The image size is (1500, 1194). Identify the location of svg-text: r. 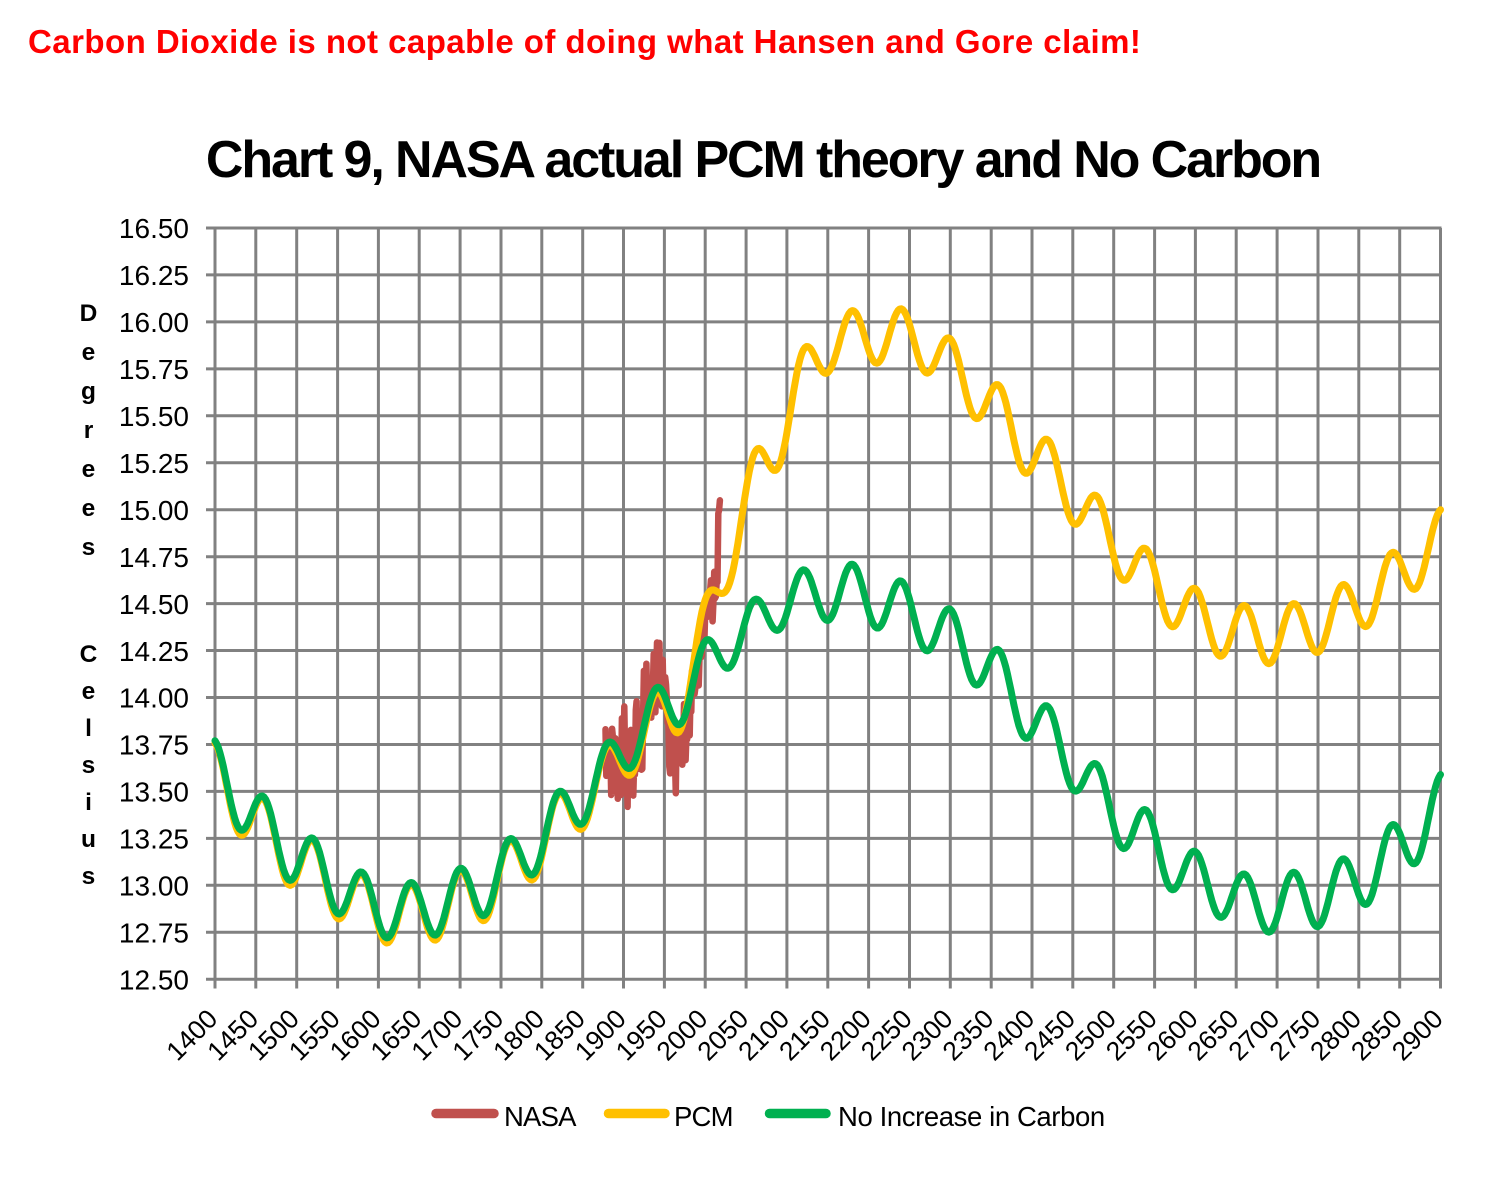
(89, 430).